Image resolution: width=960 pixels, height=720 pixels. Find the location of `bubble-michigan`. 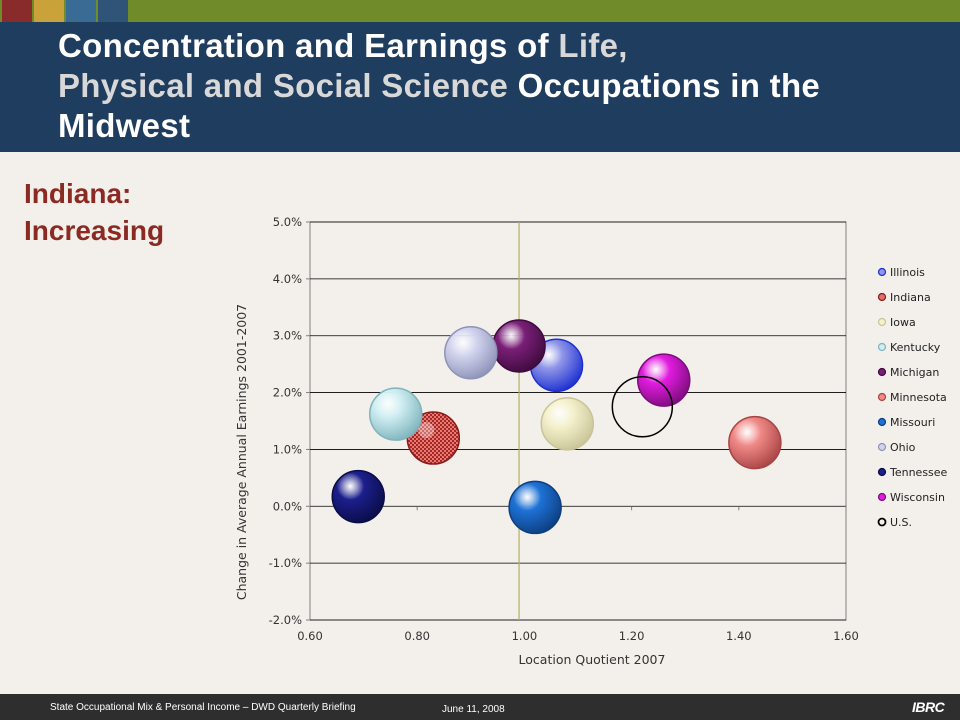

bubble-michigan is located at coordinates (519, 346).